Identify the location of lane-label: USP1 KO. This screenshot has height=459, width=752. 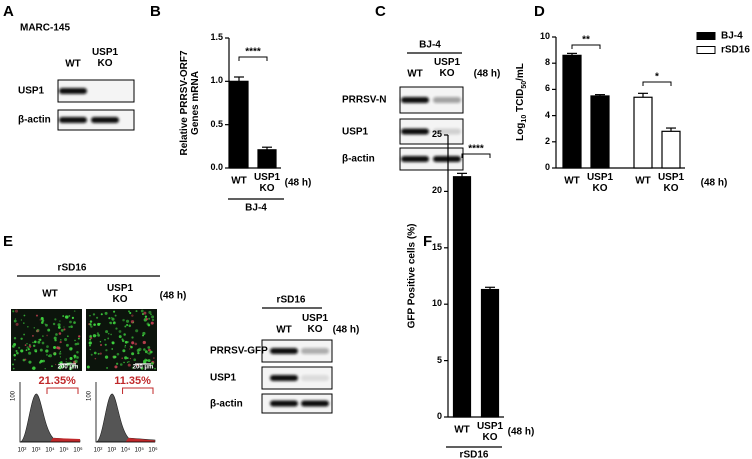
(105, 58).